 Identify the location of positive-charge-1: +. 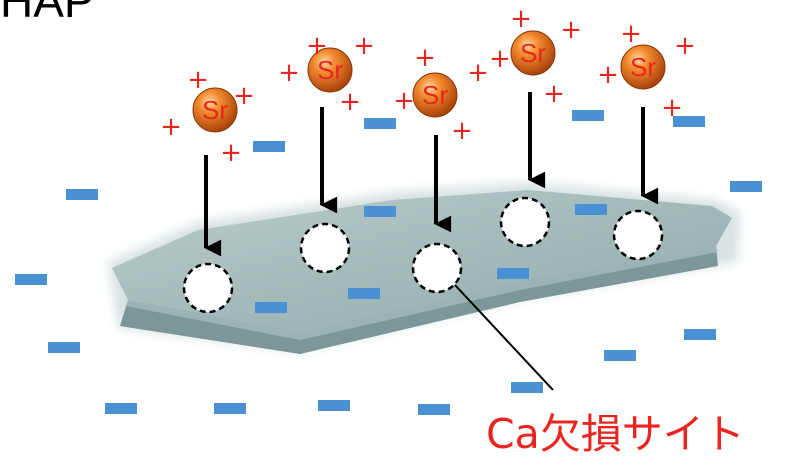
(198, 80).